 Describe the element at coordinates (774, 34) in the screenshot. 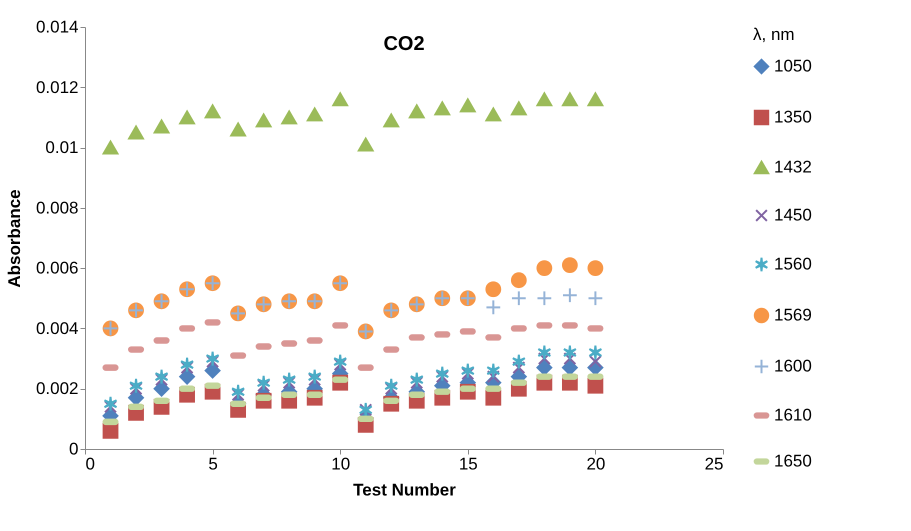

I see `legend-title: λ, nm` at that location.